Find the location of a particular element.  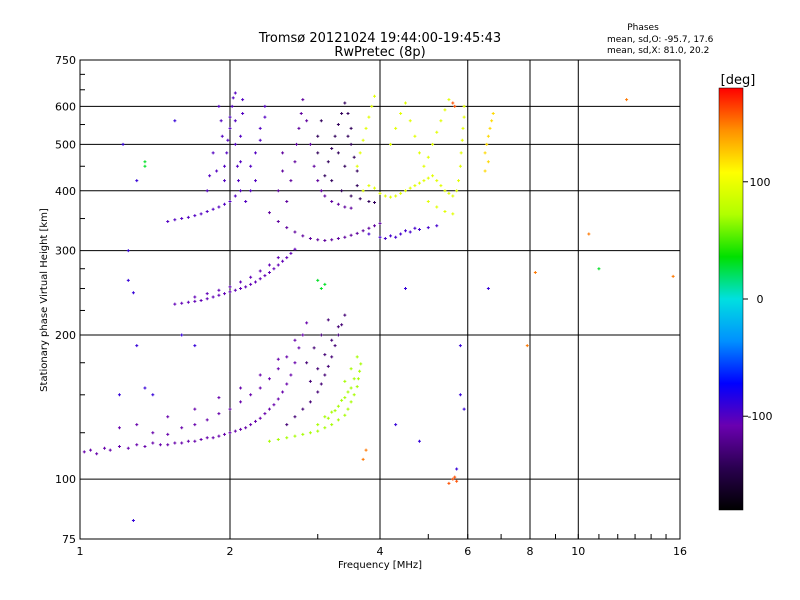

stats-o: mean, sd,O: -95.7, 17.6 is located at coordinates (660, 40).